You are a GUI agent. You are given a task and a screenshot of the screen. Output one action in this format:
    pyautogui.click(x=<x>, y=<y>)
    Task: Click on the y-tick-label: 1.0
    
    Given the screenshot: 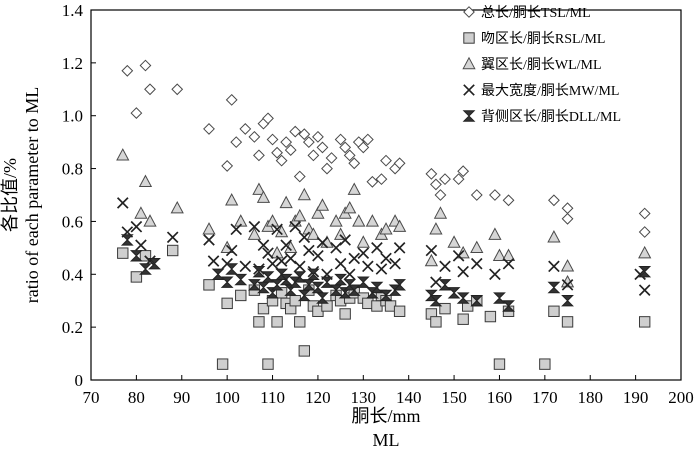 What is the action you would take?
    pyautogui.click(x=72, y=116)
    